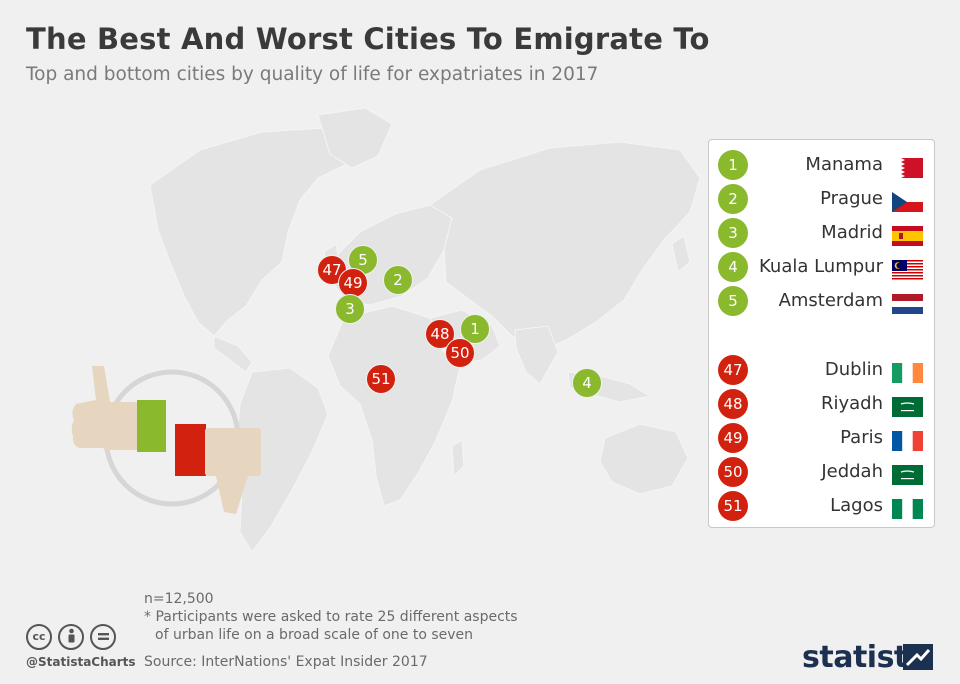  What do you see at coordinates (851, 198) in the screenshot?
I see `city-name: Prague` at bounding box center [851, 198].